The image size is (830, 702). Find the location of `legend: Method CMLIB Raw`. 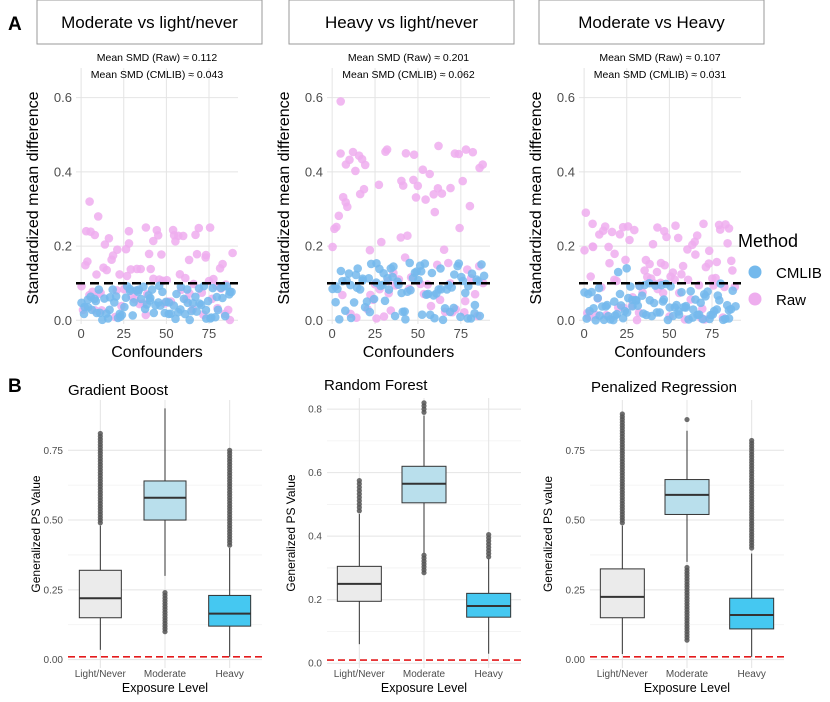

legend: Method CMLIB Raw is located at coordinates (780, 270).